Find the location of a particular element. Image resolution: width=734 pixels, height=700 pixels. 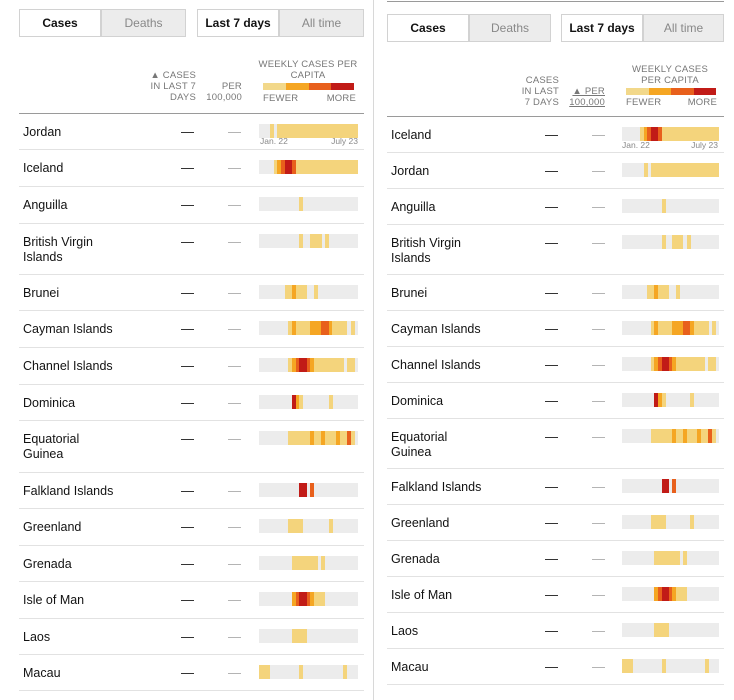

table-row: Cayman Islands — — is located at coordinates (557, 329).